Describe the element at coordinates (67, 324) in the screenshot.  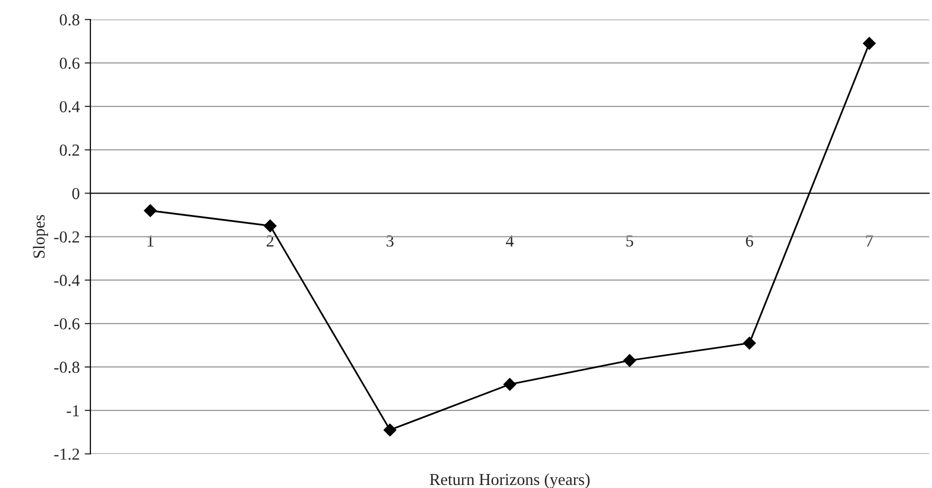
I see `y-tick-label: -0.6` at that location.